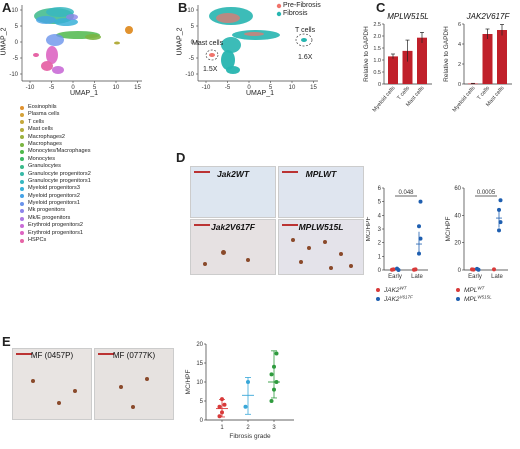 The height and width of the screenshot is (449, 520). Describe the element at coordinates (321, 227) in the screenshot. I see `panel-d-image-label: MPLW515L` at that location.